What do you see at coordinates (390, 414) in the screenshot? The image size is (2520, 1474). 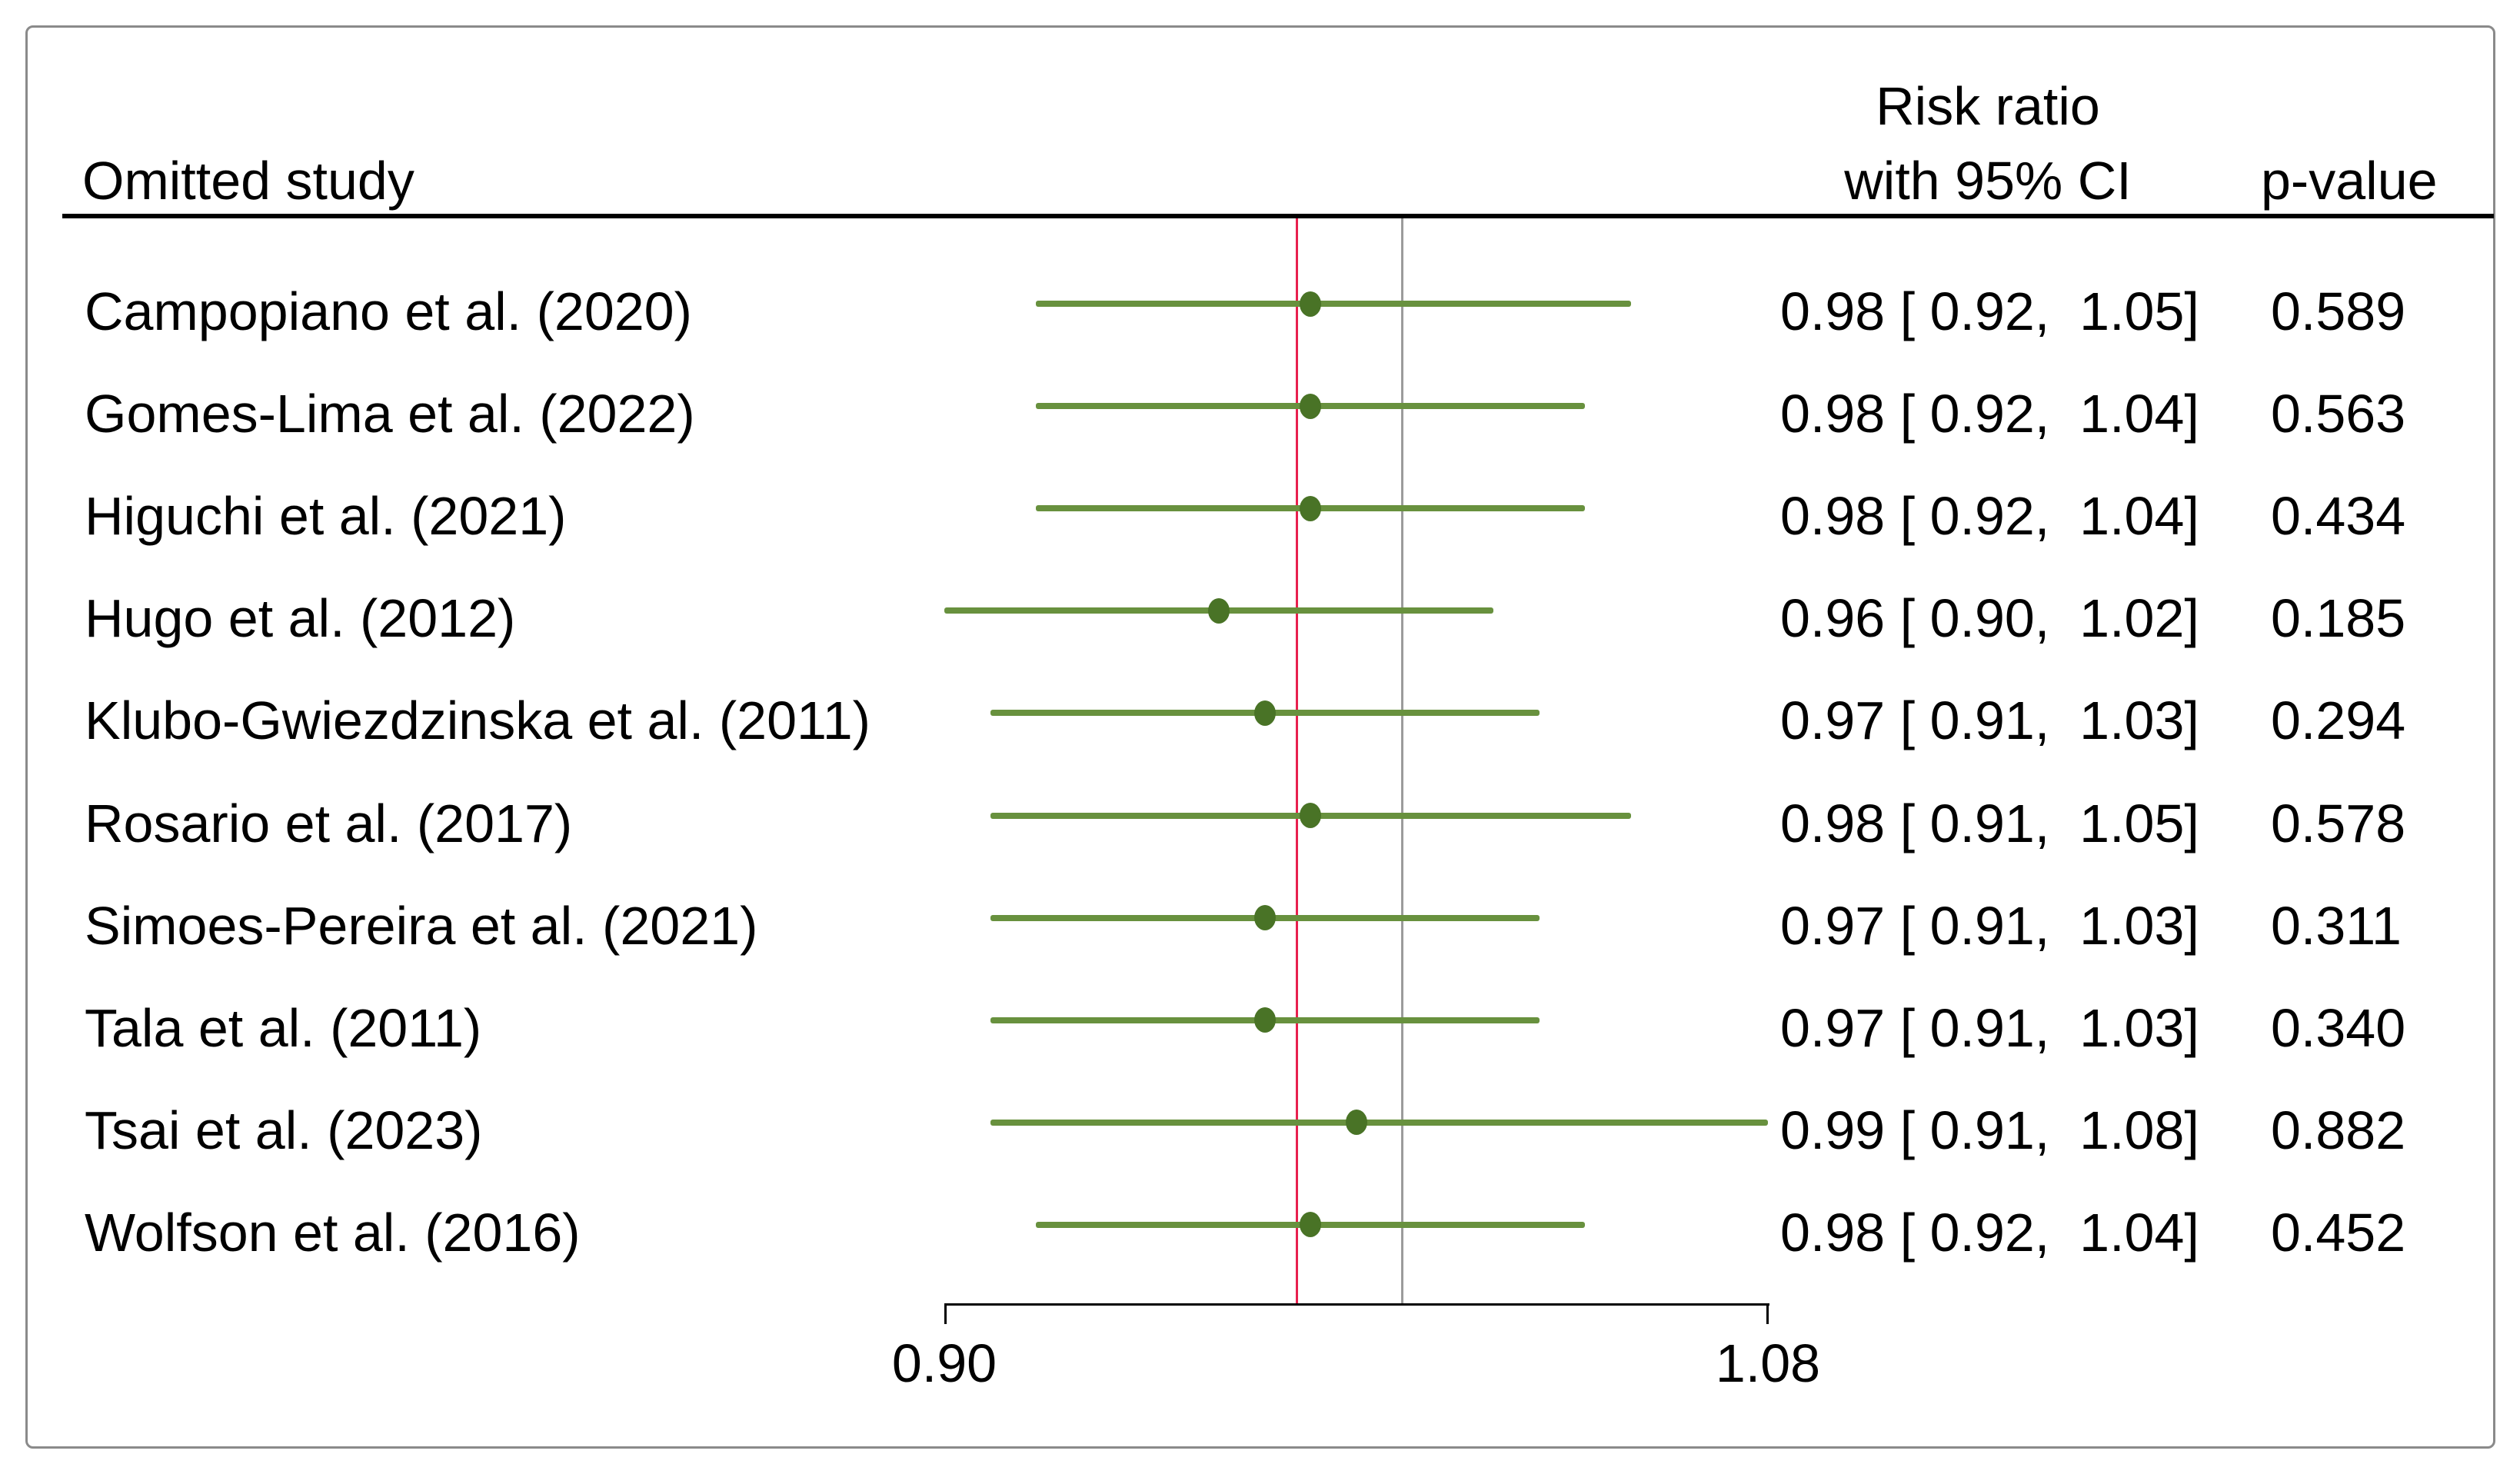 I see `study-label: Gomes-Lima et al. (2022)` at bounding box center [390, 414].